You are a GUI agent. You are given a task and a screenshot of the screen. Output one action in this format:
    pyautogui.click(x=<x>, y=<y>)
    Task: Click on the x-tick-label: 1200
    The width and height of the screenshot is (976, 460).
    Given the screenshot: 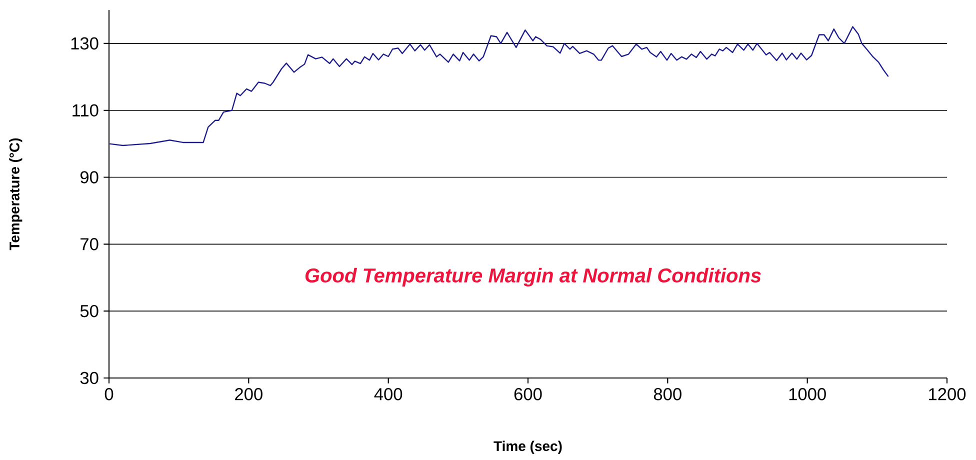 What is the action you would take?
    pyautogui.click(x=947, y=394)
    